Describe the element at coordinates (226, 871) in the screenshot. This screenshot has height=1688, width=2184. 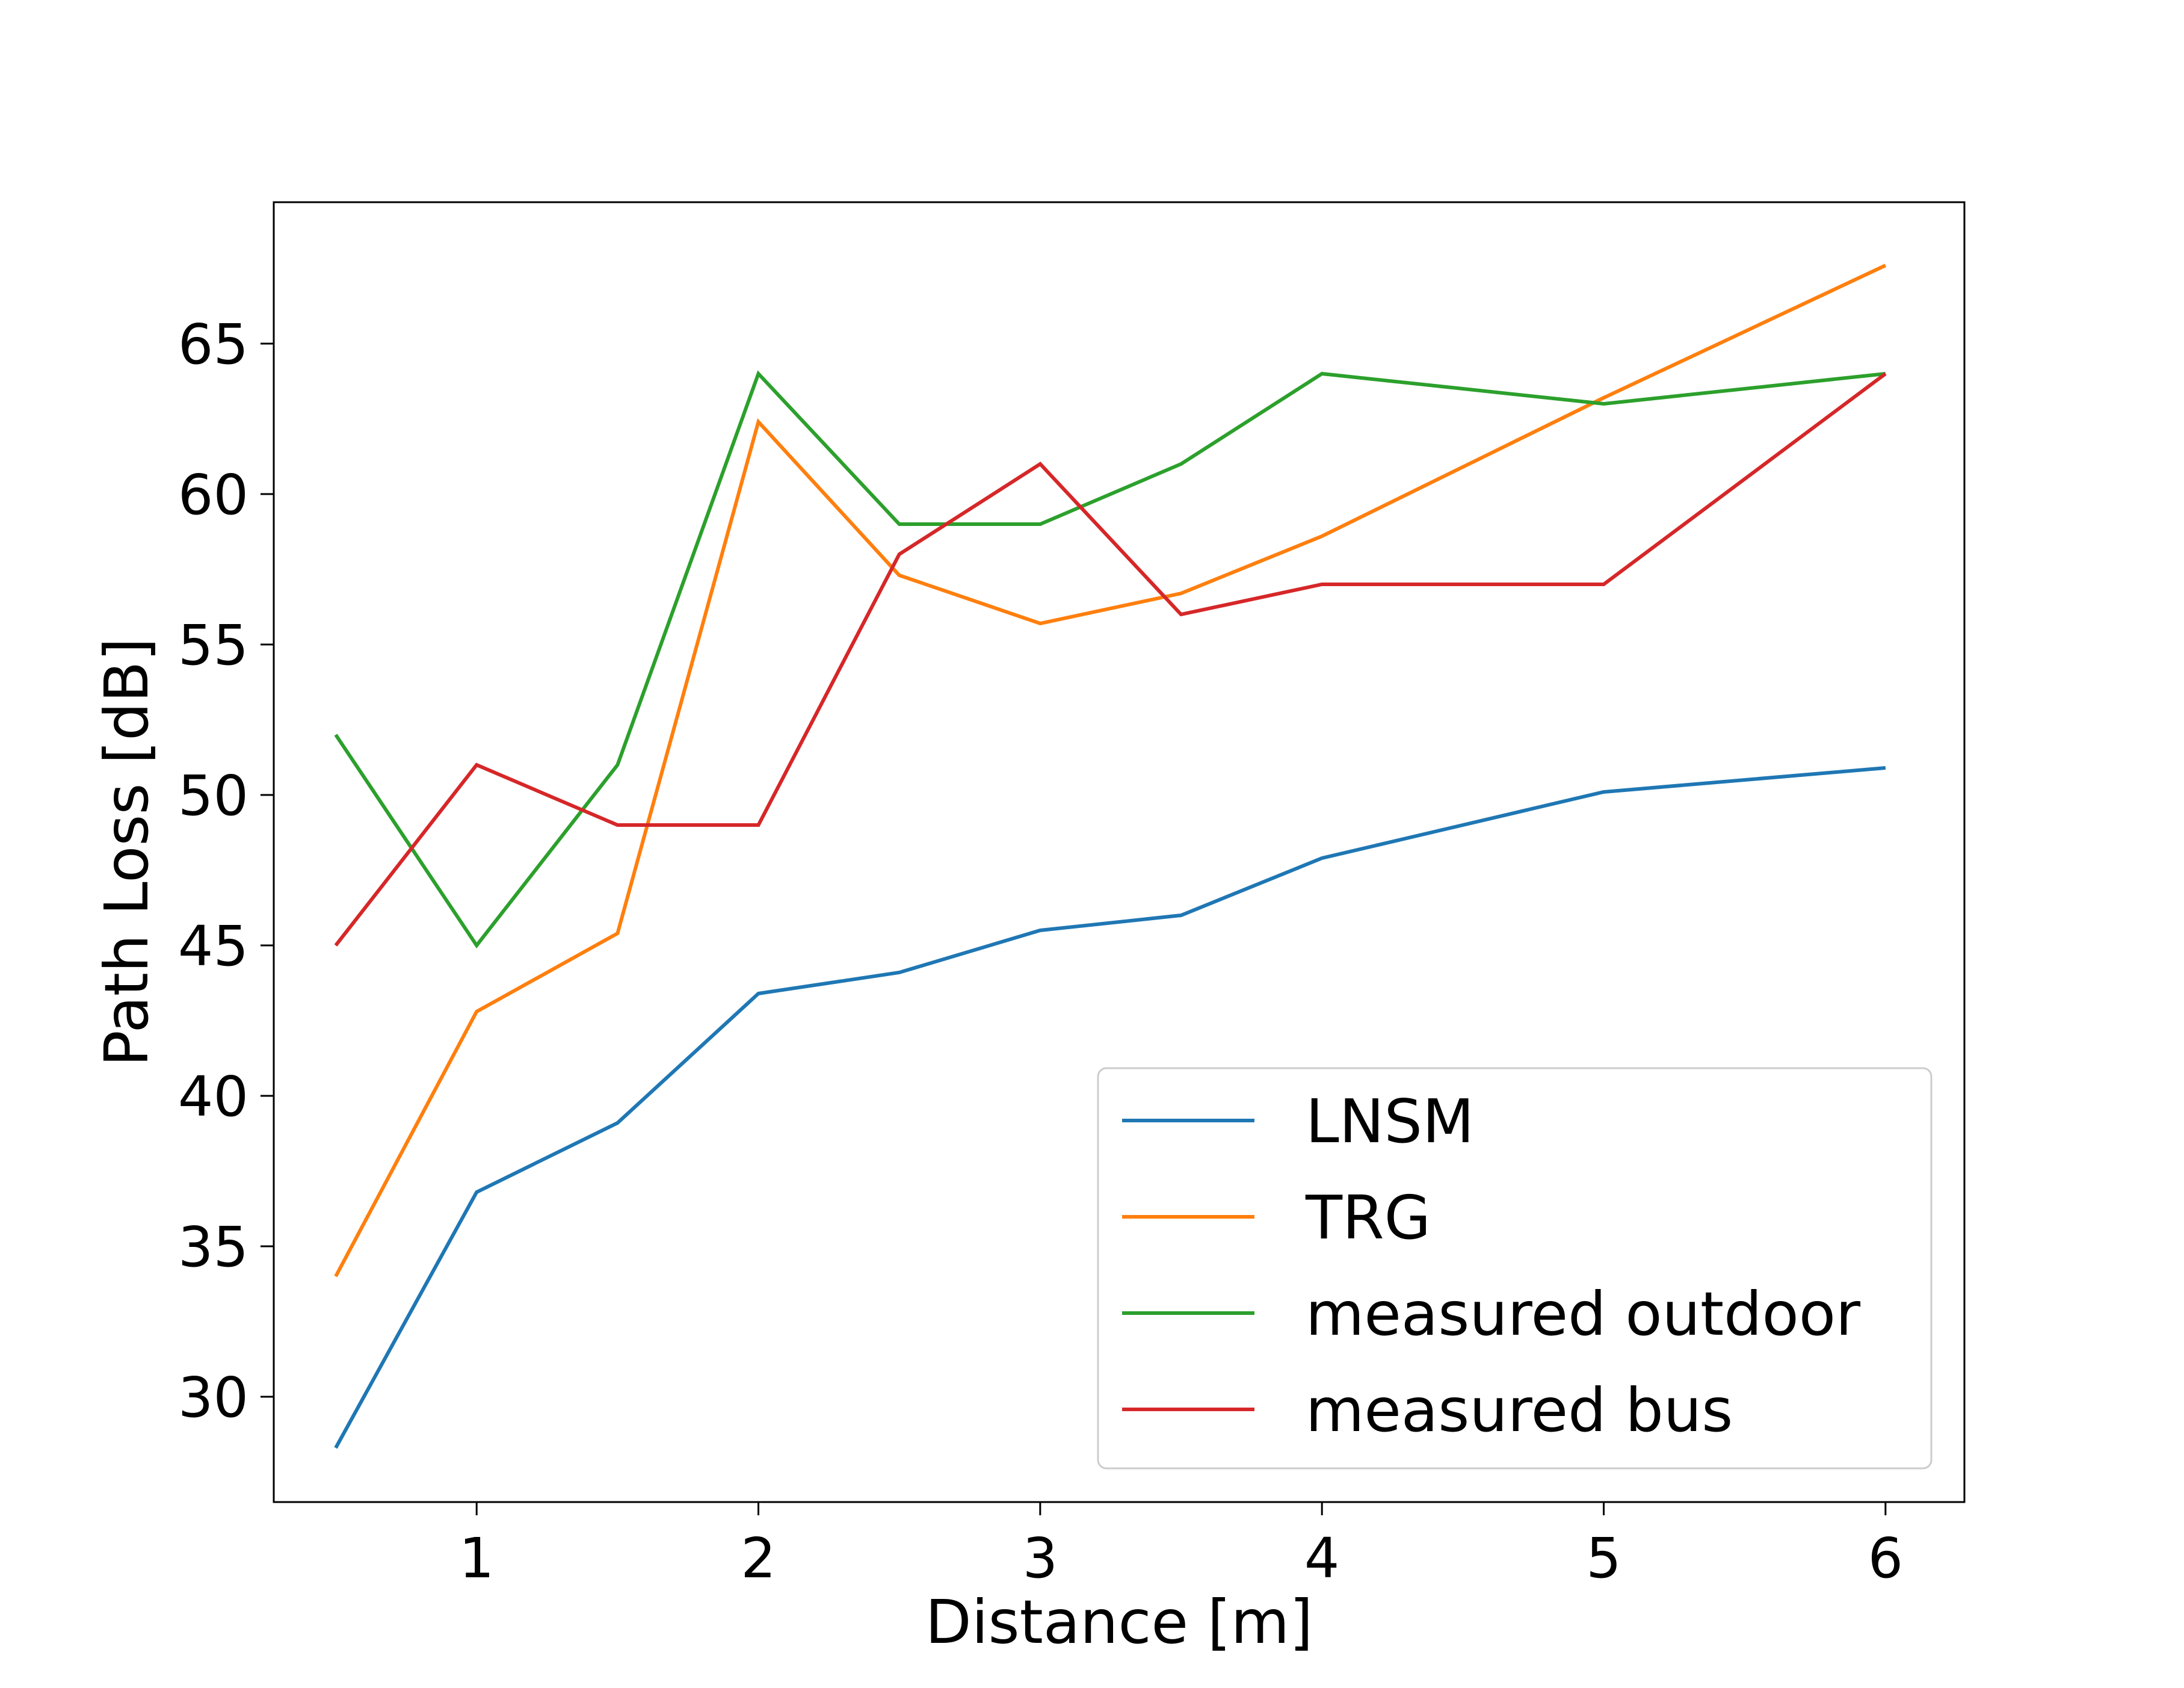
I see `y-axis-ticks: 30 35 40 45 50 55 60 65` at that location.